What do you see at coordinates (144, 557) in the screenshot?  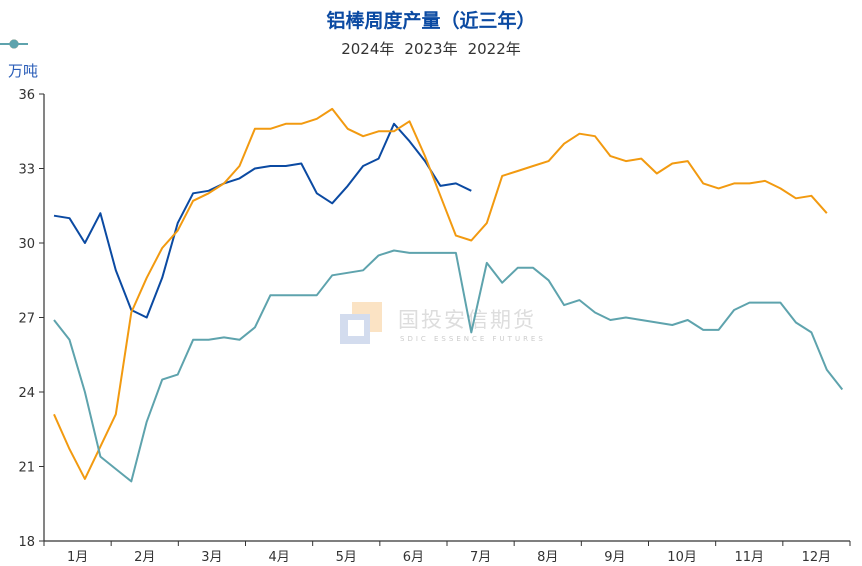 I see `x-tick-label: 2月` at bounding box center [144, 557].